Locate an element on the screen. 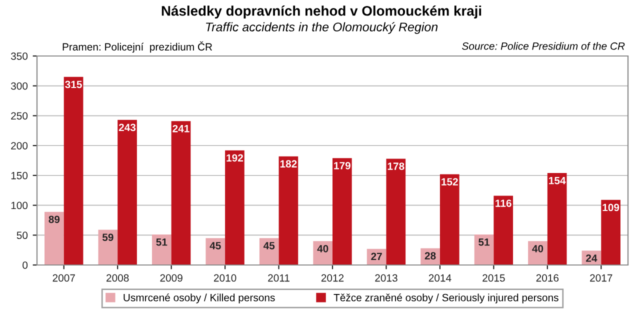  x-tick-label: 2017 is located at coordinates (601, 278).